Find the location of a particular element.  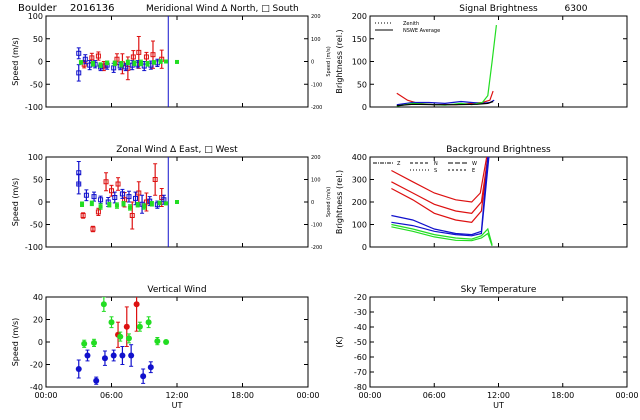

legend-label: Z is located at coordinates (399, 164).